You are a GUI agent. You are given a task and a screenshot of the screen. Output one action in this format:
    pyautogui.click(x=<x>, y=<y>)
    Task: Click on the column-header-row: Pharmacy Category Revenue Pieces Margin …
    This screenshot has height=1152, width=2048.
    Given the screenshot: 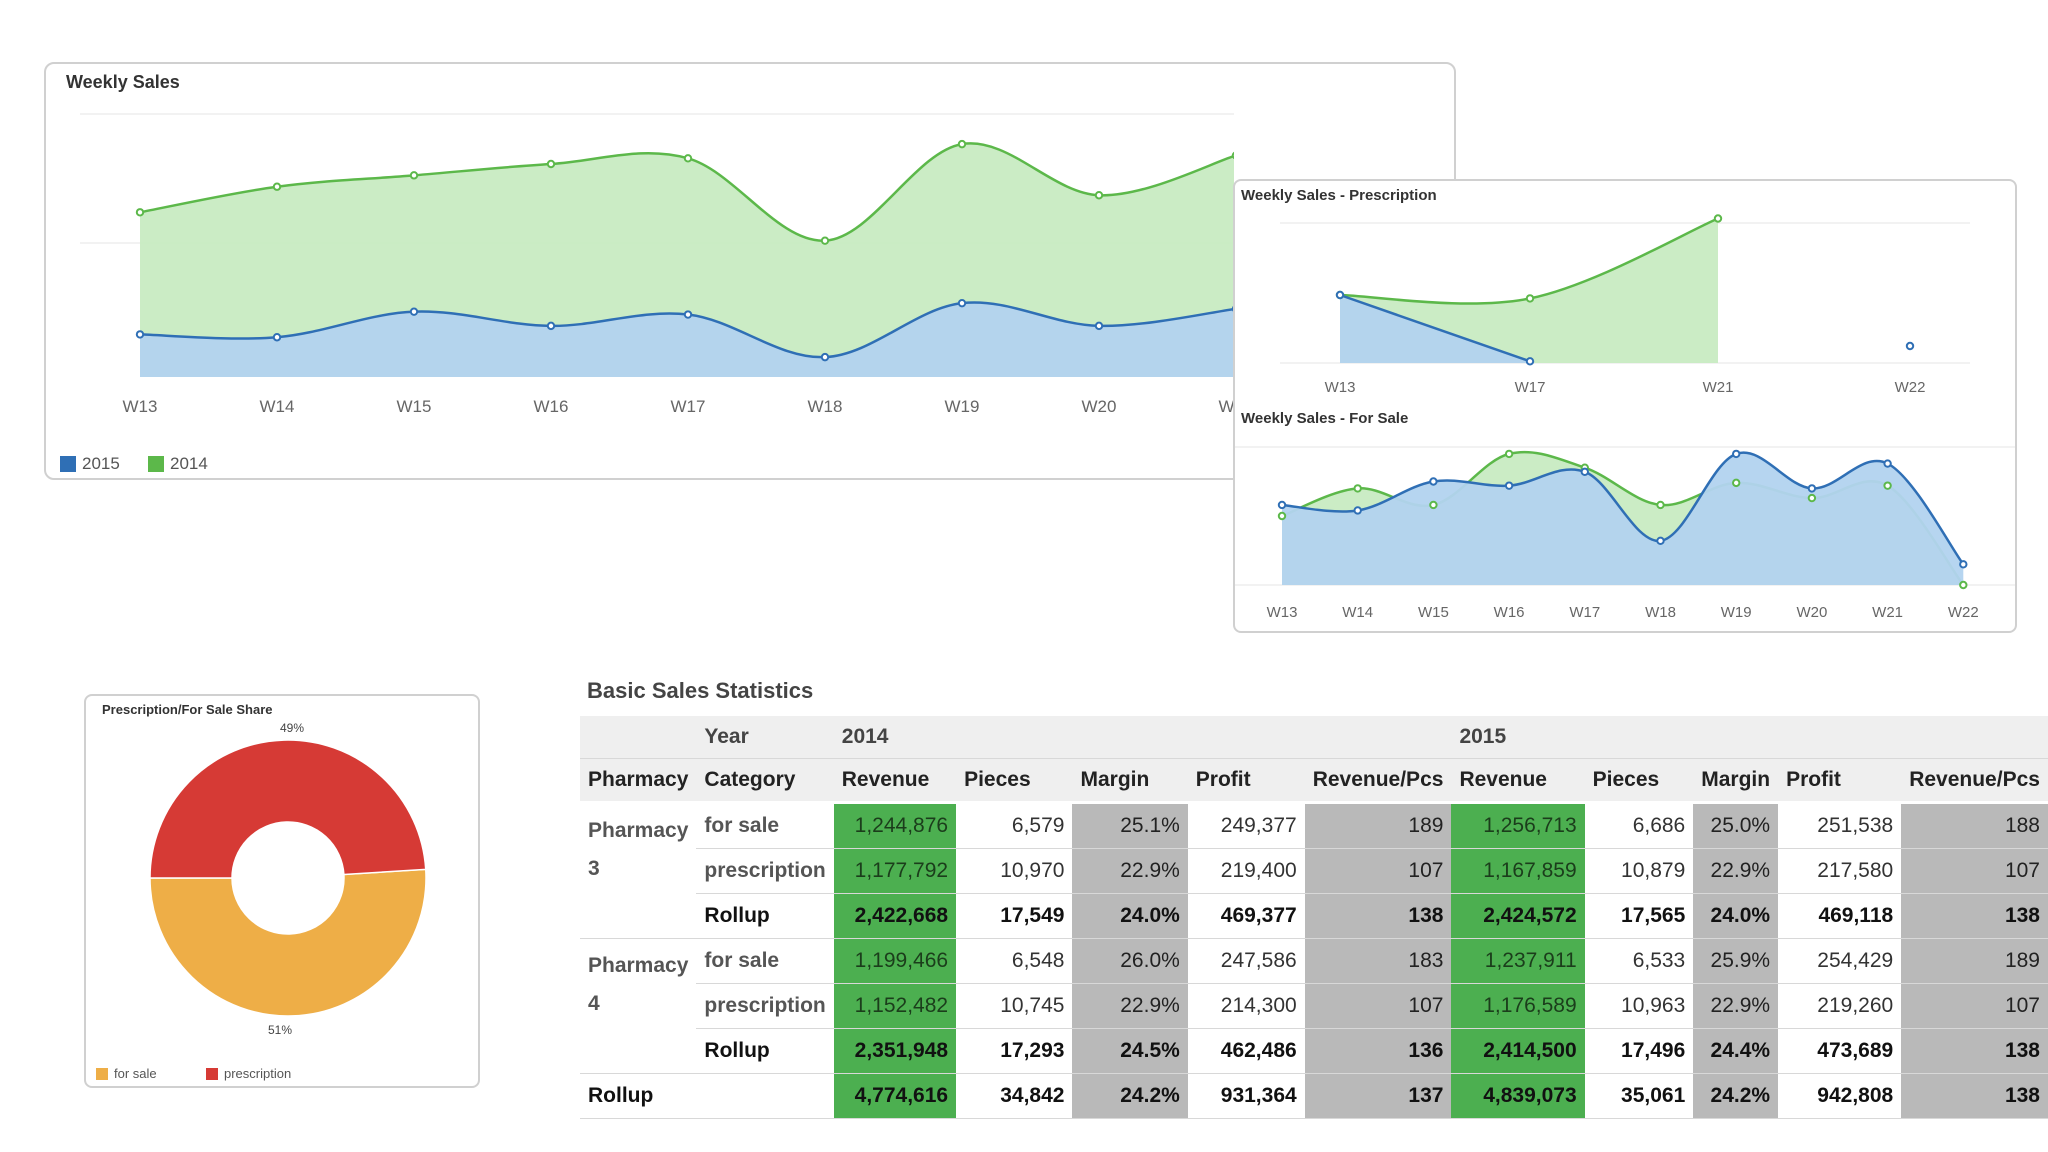 What is the action you would take?
    pyautogui.click(x=1314, y=781)
    